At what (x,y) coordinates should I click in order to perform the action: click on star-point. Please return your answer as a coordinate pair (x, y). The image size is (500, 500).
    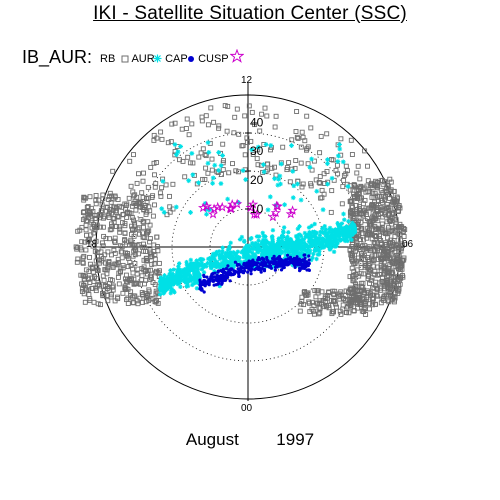
    Looking at the image, I should click on (277, 206).